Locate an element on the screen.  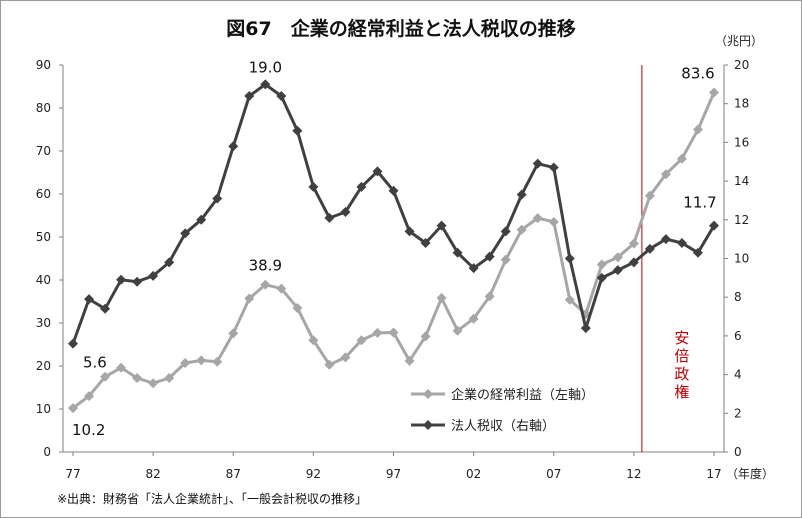
left-tick-label: 30 is located at coordinates (43, 323).